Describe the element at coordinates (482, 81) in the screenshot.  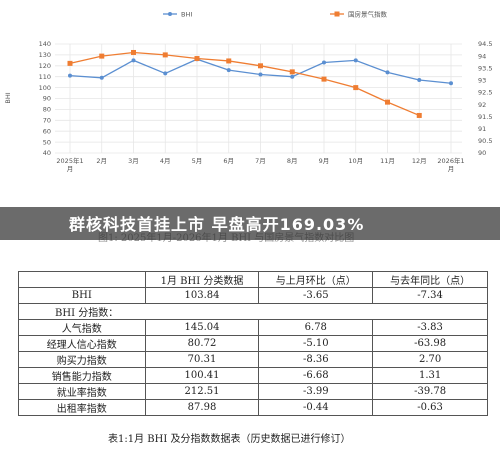
I see `y-right-tick-label: 93` at that location.